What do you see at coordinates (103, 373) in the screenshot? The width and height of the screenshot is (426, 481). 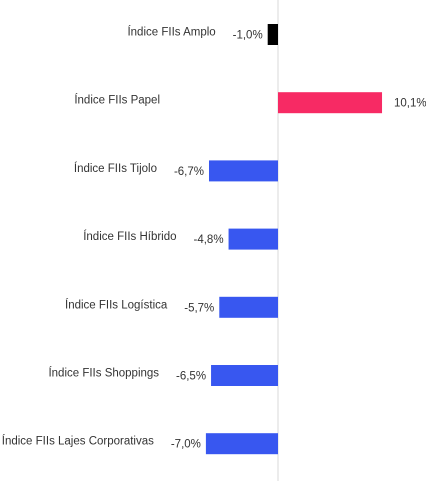 I see `category-label-6: Índice FIIs Shoppings` at bounding box center [103, 373].